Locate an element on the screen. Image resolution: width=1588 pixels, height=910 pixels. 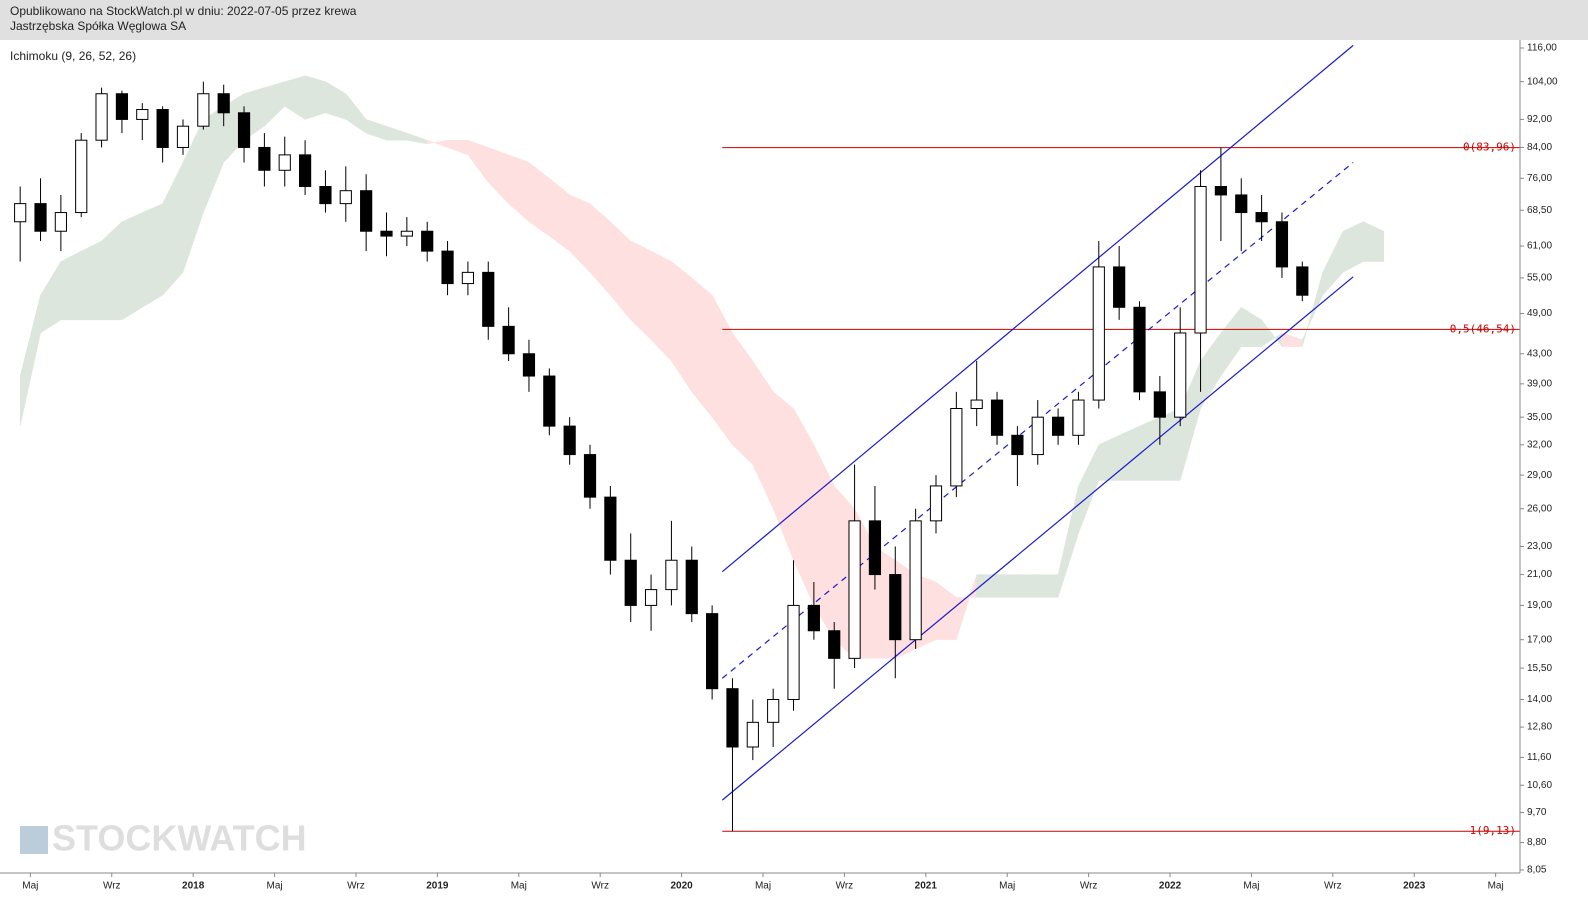
fib-label: 0,5(46,54) is located at coordinates (1483, 328).